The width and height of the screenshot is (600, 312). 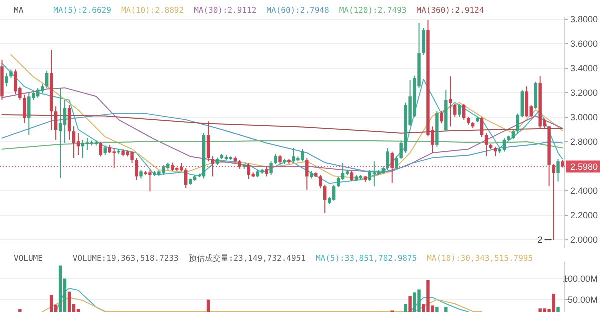 What do you see at coordinates (584, 191) in the screenshot?
I see `y-tick-label: 2.4000` at bounding box center [584, 191].